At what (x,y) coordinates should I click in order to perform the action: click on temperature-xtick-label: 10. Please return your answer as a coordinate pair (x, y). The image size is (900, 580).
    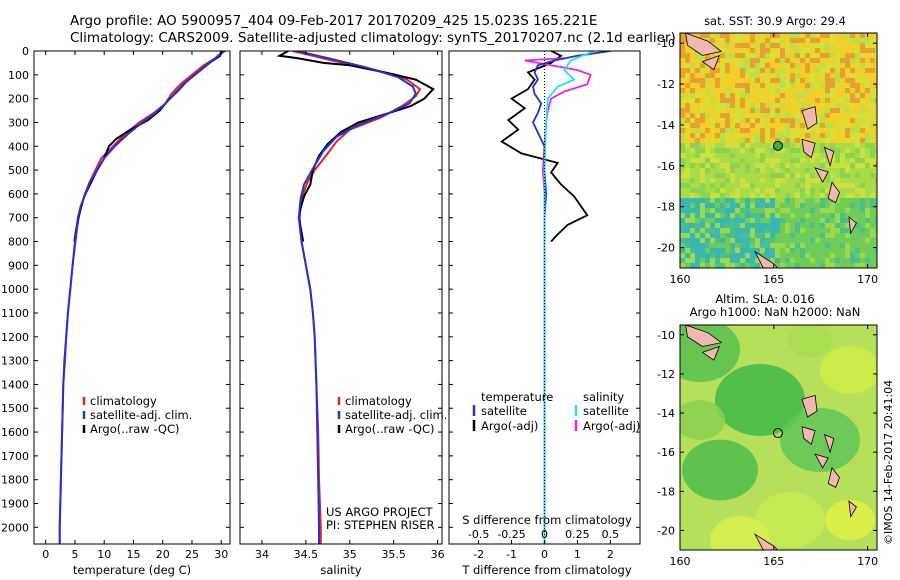
    Looking at the image, I should click on (104, 554).